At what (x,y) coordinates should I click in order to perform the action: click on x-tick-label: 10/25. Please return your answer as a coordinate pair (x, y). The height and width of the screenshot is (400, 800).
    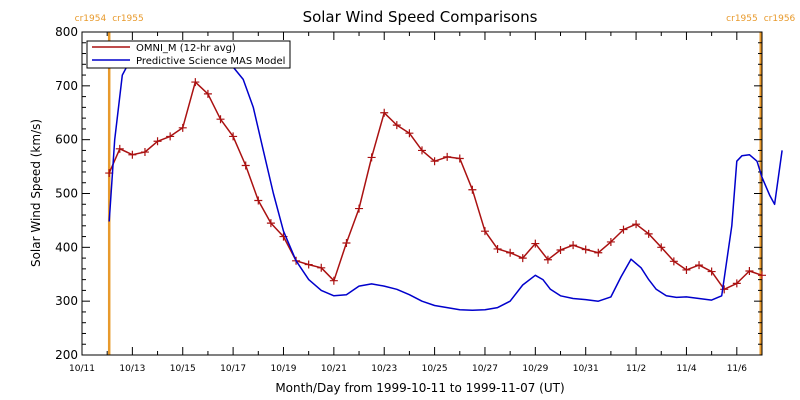
    Looking at the image, I should click on (435, 369).